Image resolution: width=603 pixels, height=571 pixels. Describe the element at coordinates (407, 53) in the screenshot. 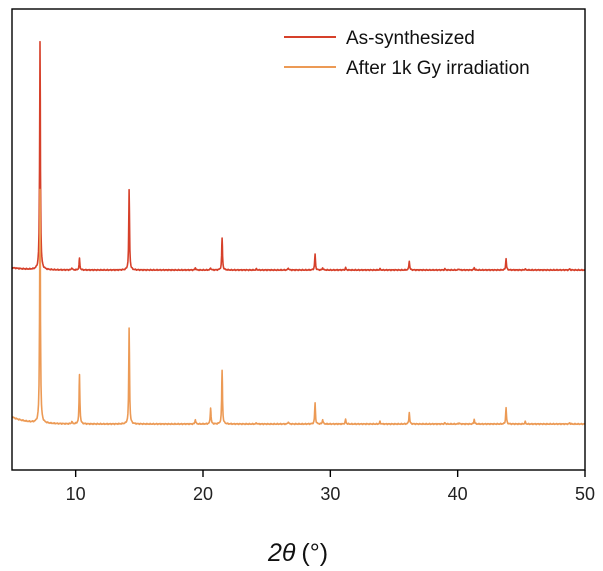

I see `legend: As-synthesized After 1k Gy irradiation` at that location.